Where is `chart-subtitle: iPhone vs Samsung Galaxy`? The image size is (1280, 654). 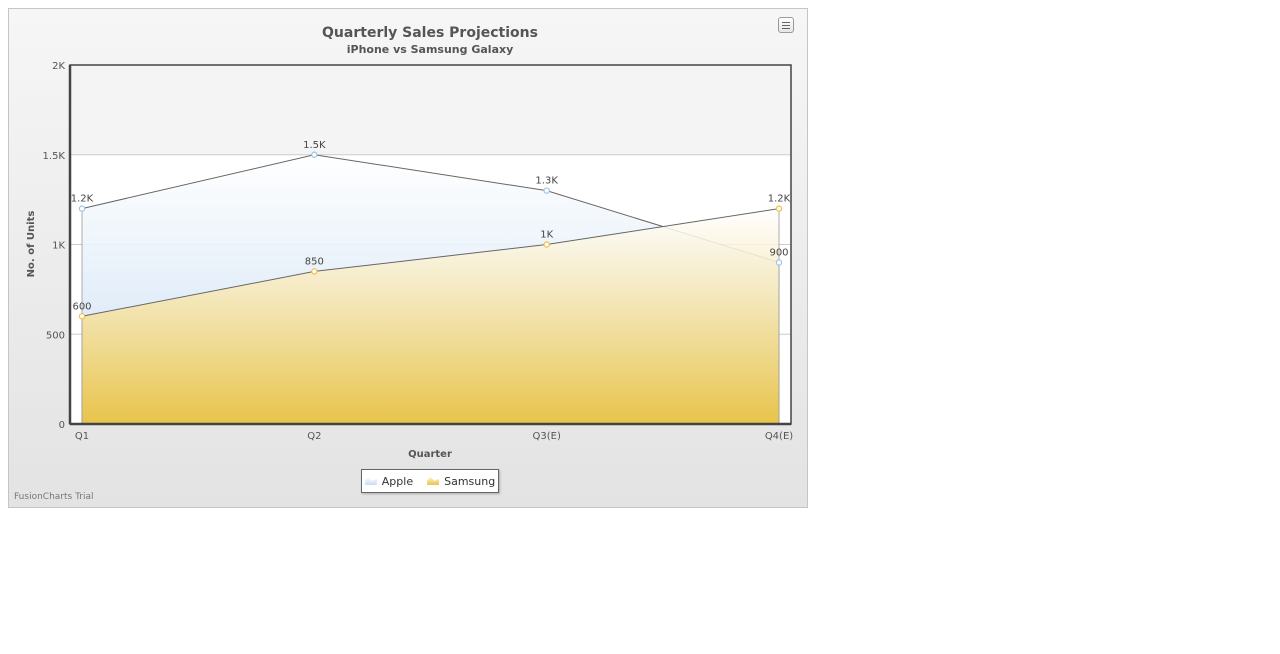
chart-subtitle: iPhone vs Samsung Galaxy is located at coordinates (430, 49).